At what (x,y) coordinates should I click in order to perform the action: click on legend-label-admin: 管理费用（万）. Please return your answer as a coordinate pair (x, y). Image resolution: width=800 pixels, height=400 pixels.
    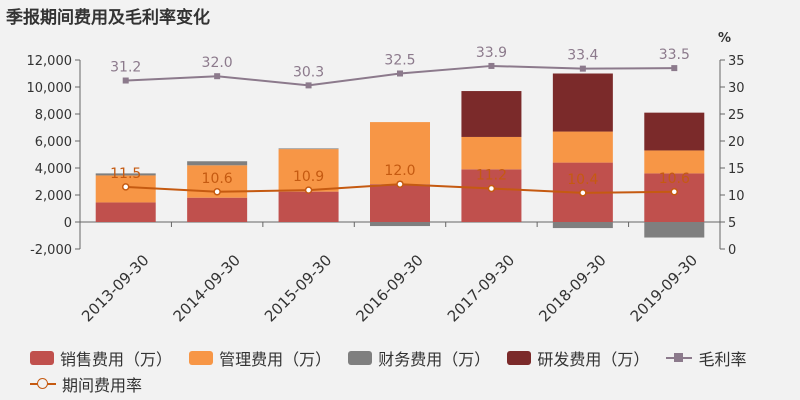
    Looking at the image, I should click on (275, 359).